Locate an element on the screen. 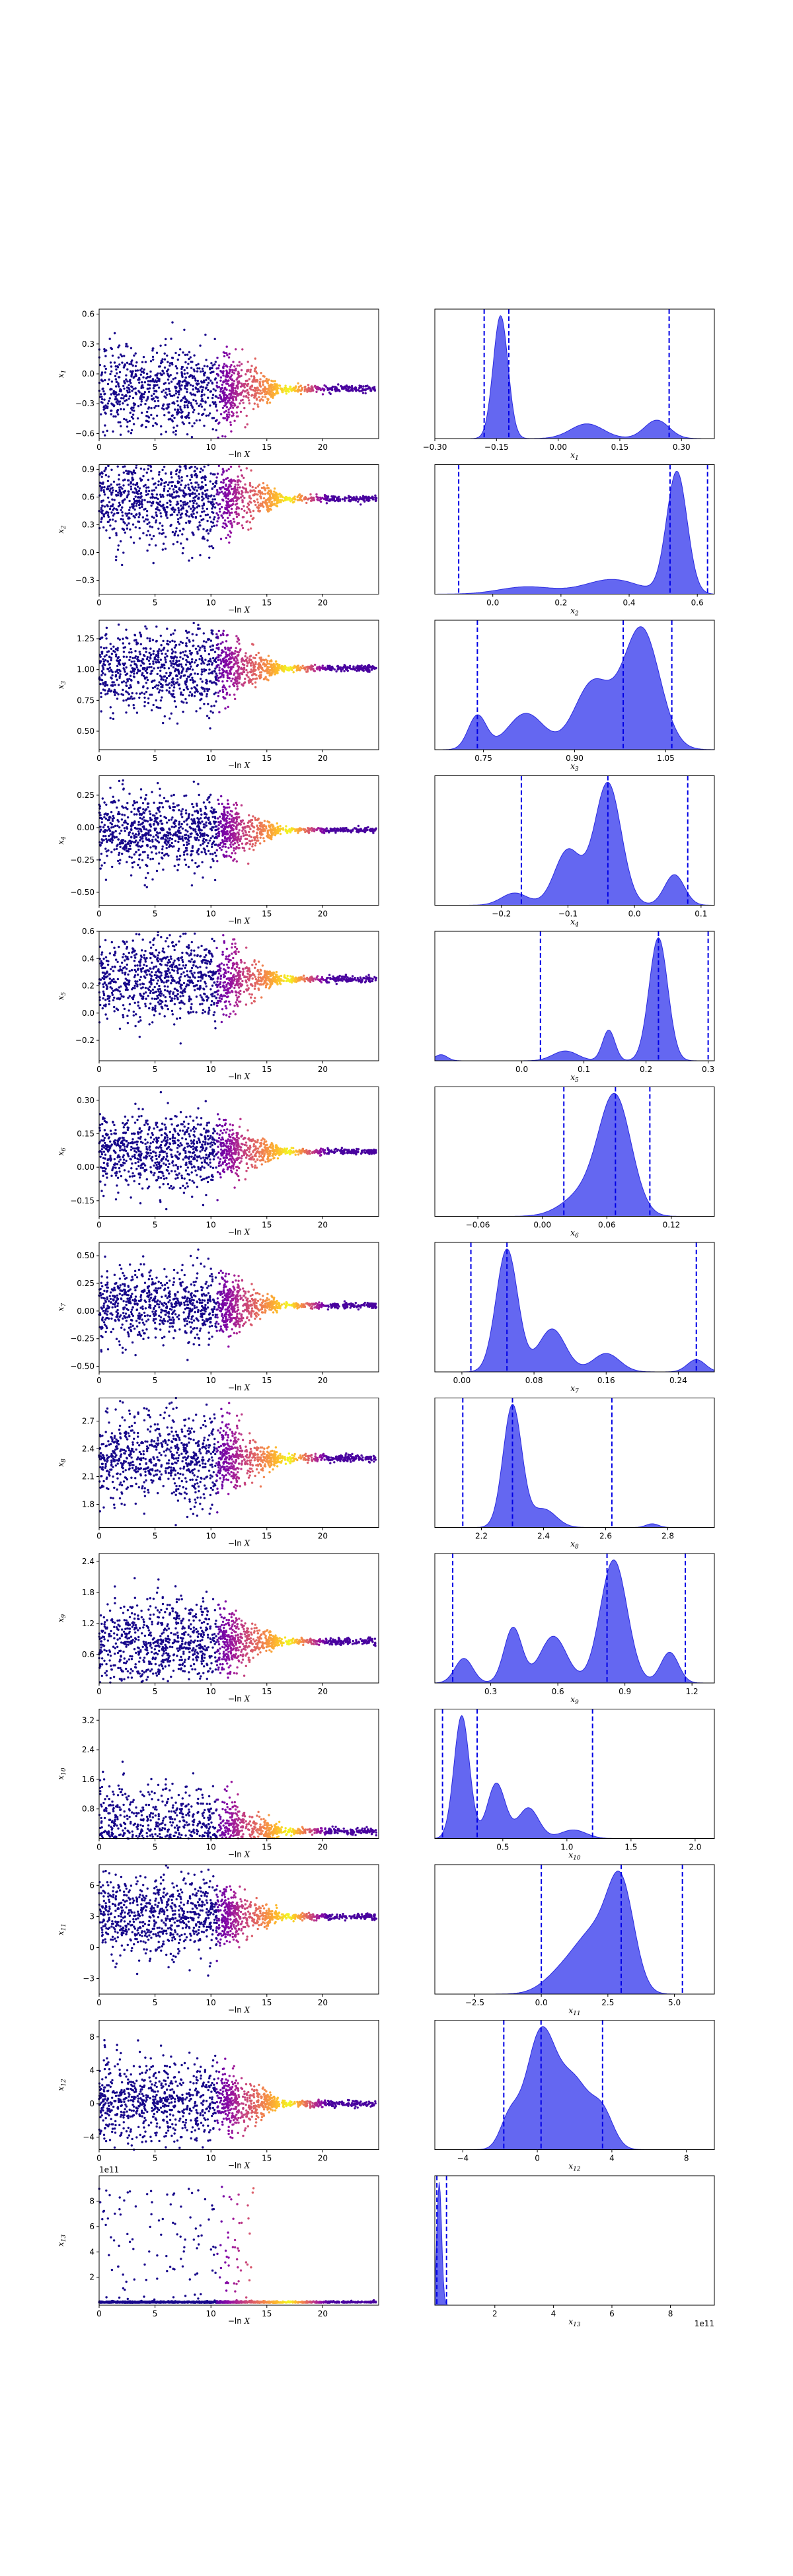  scatter-panel-x1: 0 5 10 15 200.60.30.0−0.3−0.6−ln Xx1 is located at coordinates (218, 383).